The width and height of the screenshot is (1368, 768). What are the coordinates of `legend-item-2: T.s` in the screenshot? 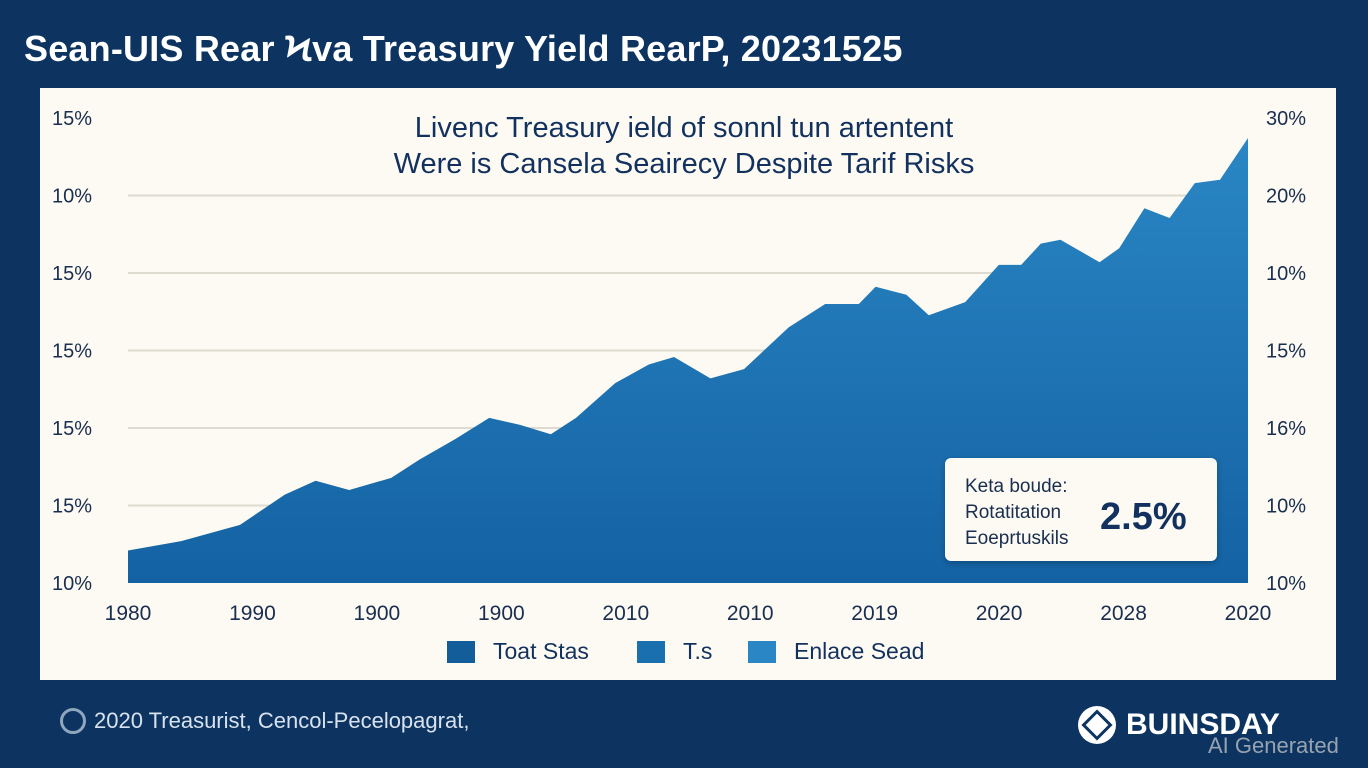 It's located at (674, 651).